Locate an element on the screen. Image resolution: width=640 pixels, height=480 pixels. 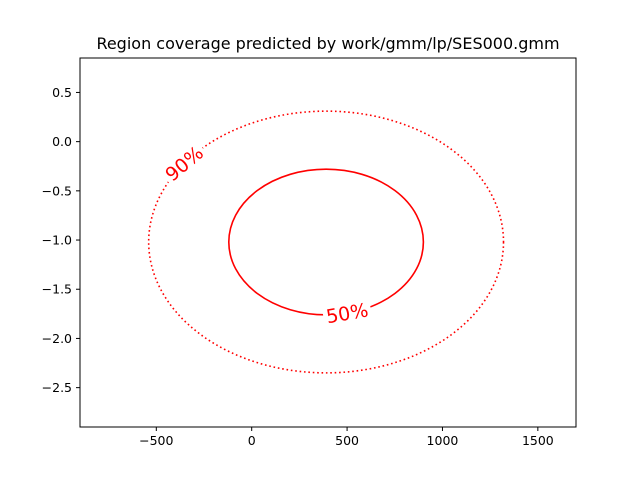
y-tick-label: −1.0 is located at coordinates (57, 240).